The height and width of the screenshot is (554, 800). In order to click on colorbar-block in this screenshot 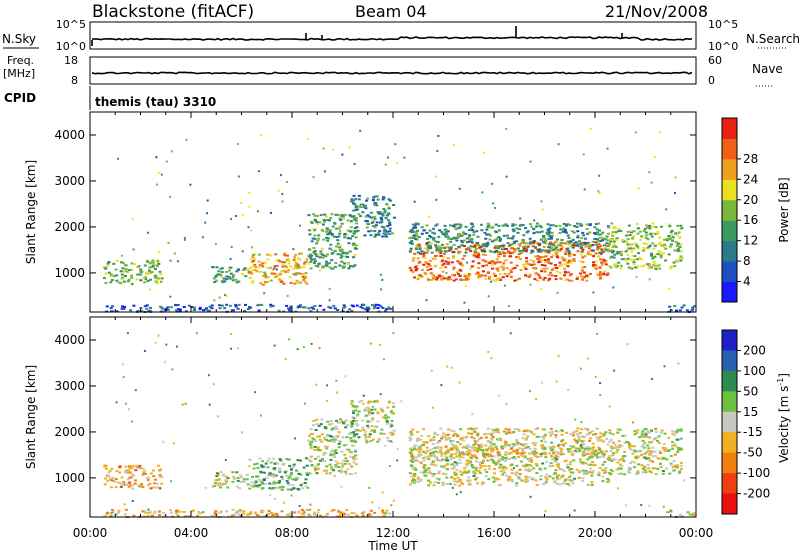, I will do `click(729, 484)`.